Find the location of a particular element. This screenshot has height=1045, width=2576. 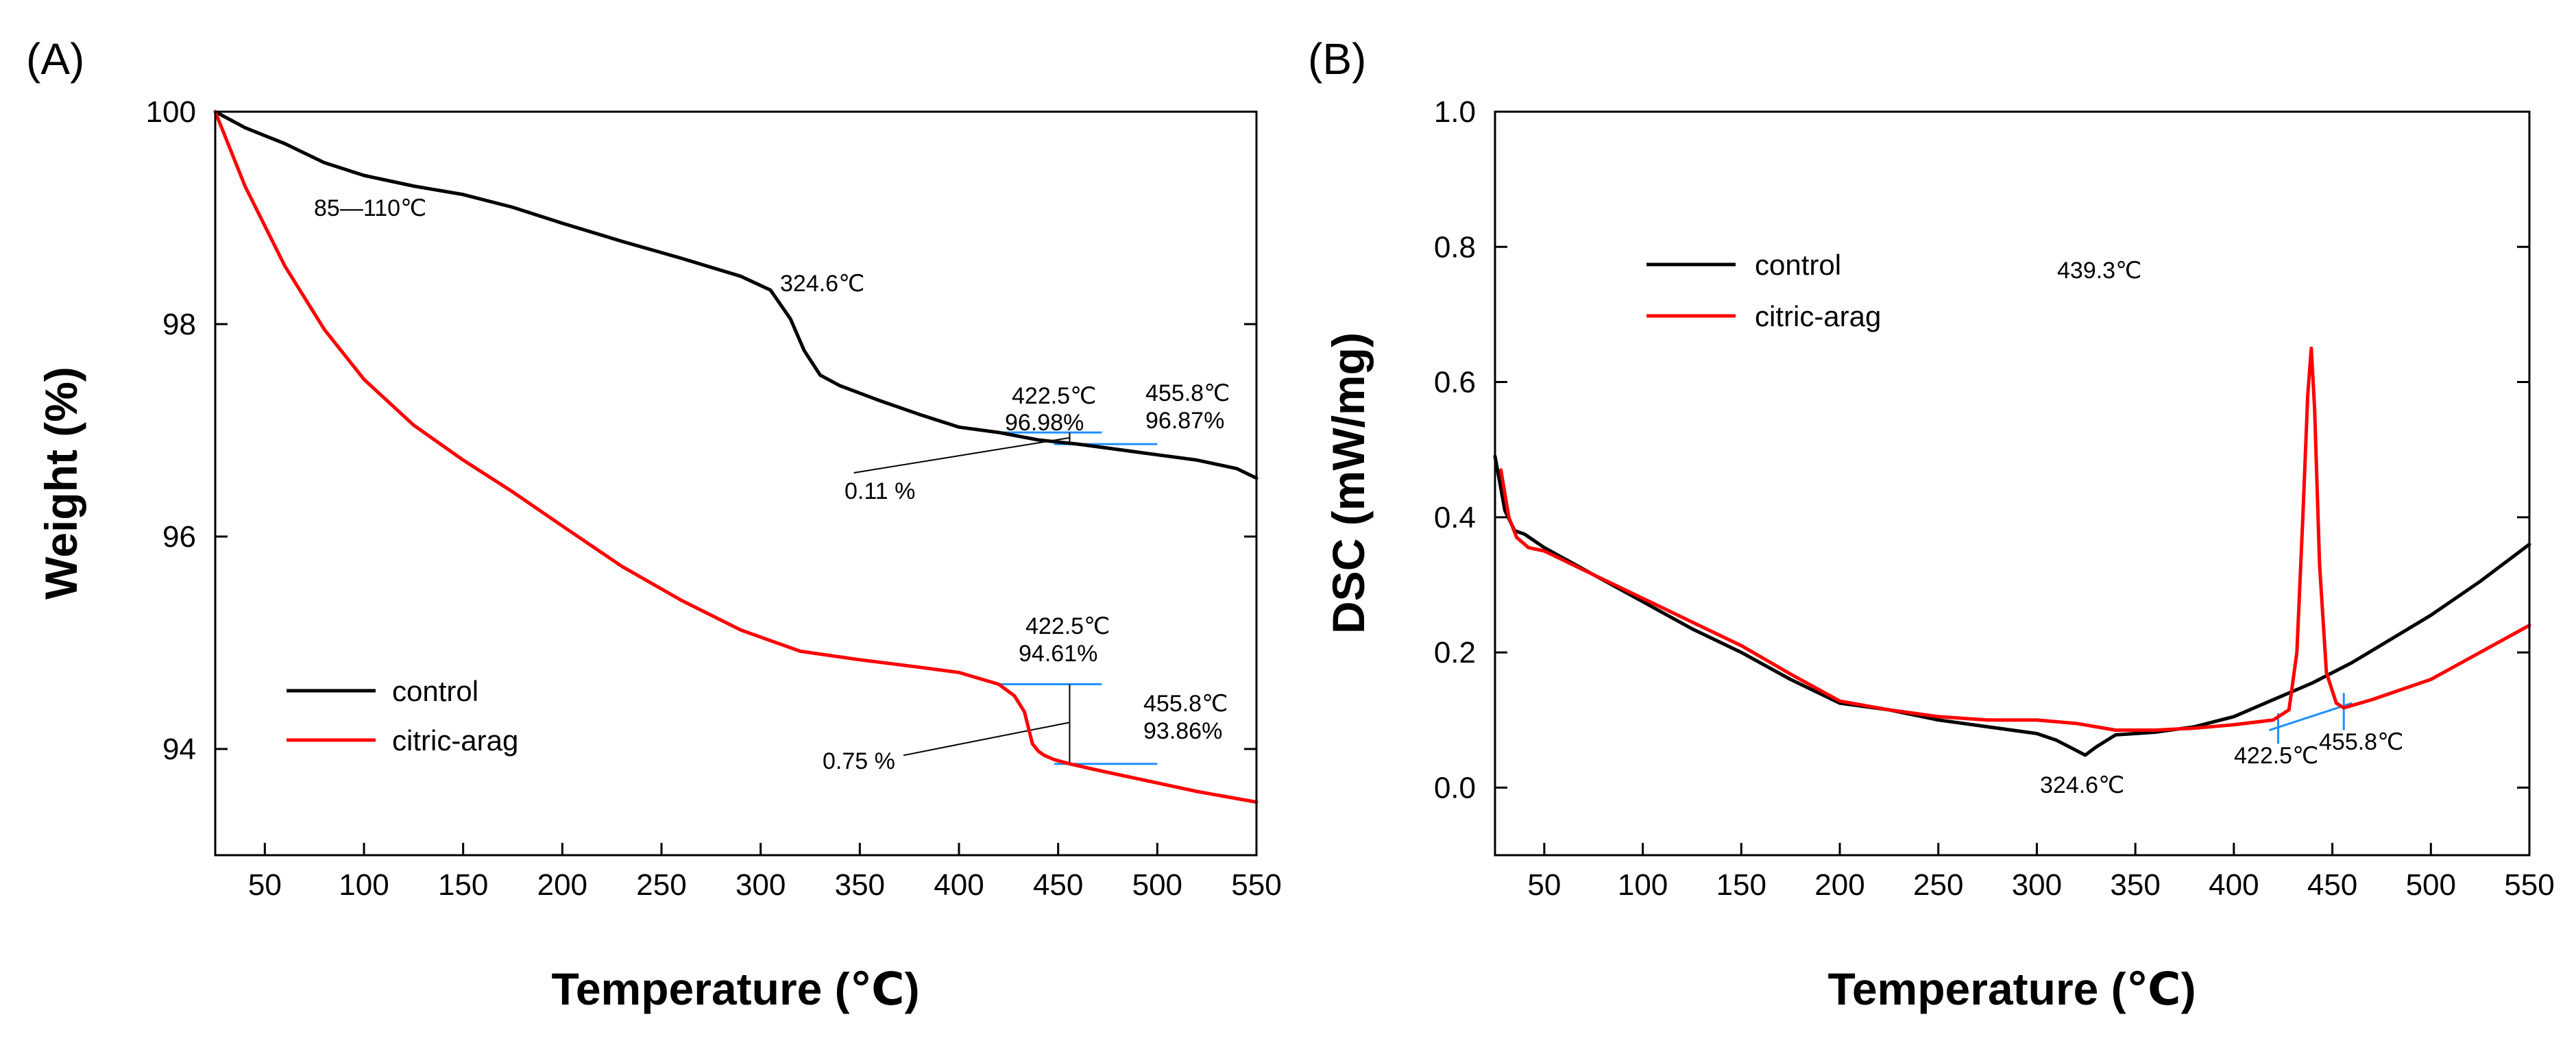

panel-b-legend: control citric-arag is located at coordinates (1764, 290).